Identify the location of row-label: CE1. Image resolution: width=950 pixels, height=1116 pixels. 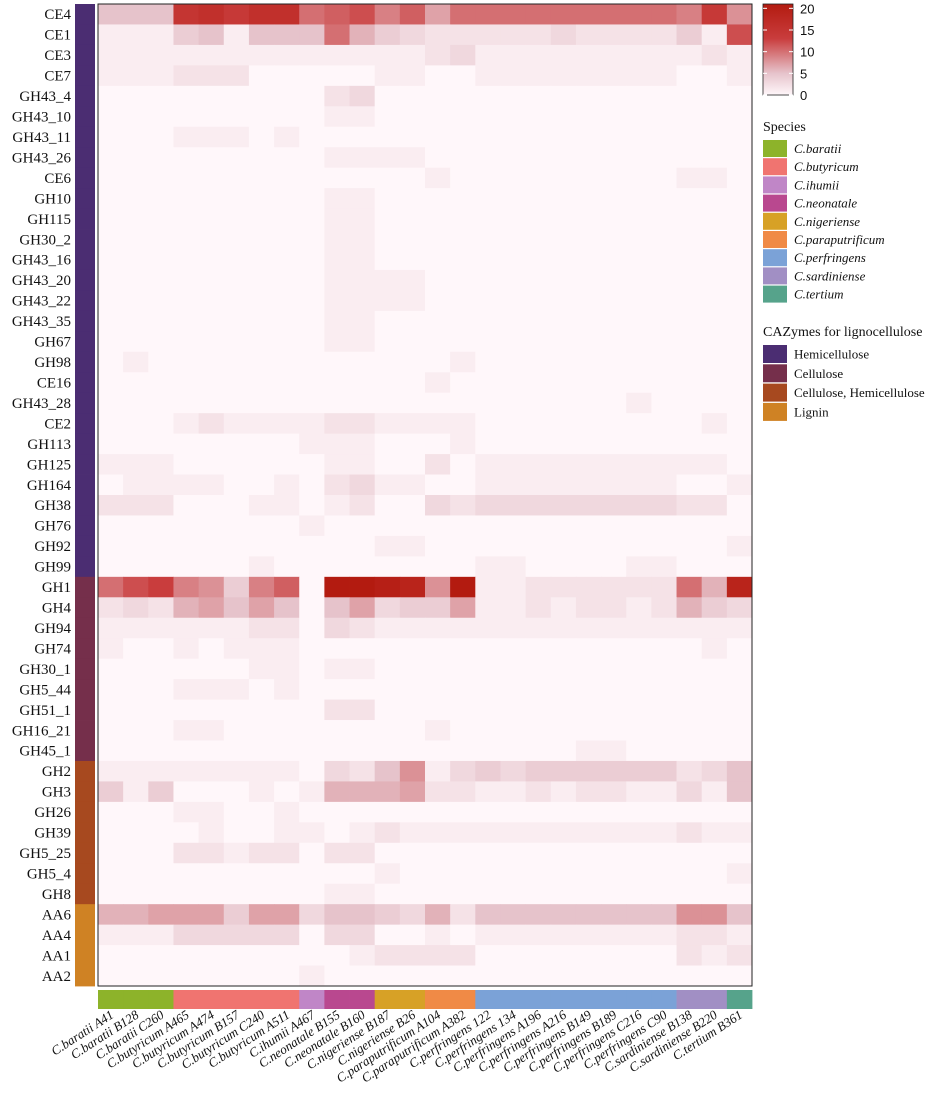
(57, 36).